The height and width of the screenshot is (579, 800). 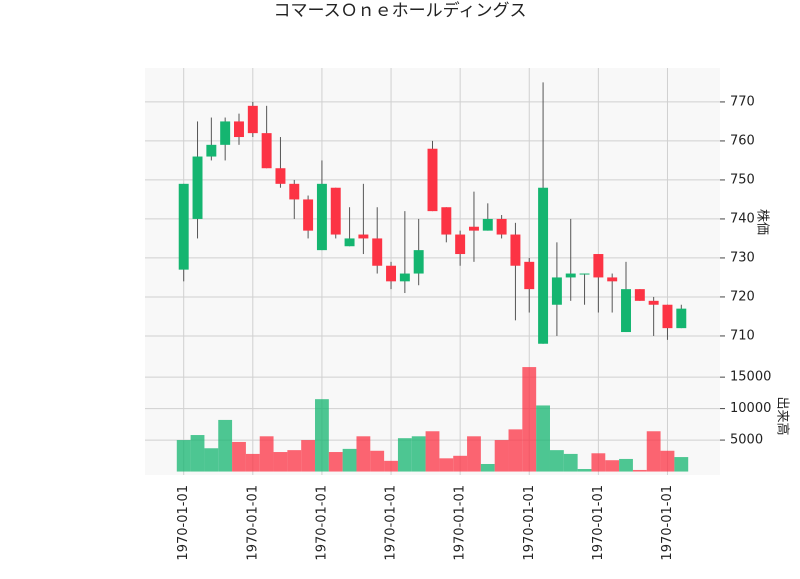 I want to click on y-tick-label: 15000, so click(x=750, y=377).